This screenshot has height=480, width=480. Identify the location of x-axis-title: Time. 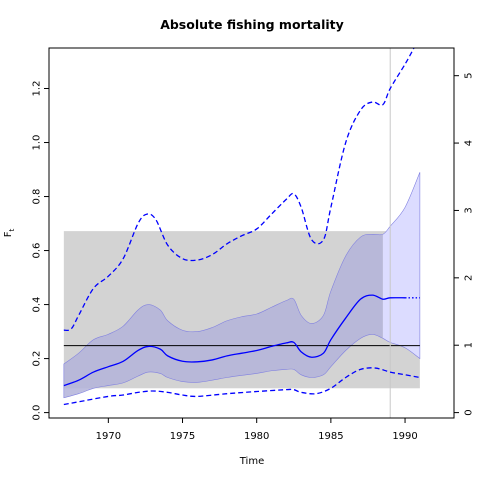
(251, 461).